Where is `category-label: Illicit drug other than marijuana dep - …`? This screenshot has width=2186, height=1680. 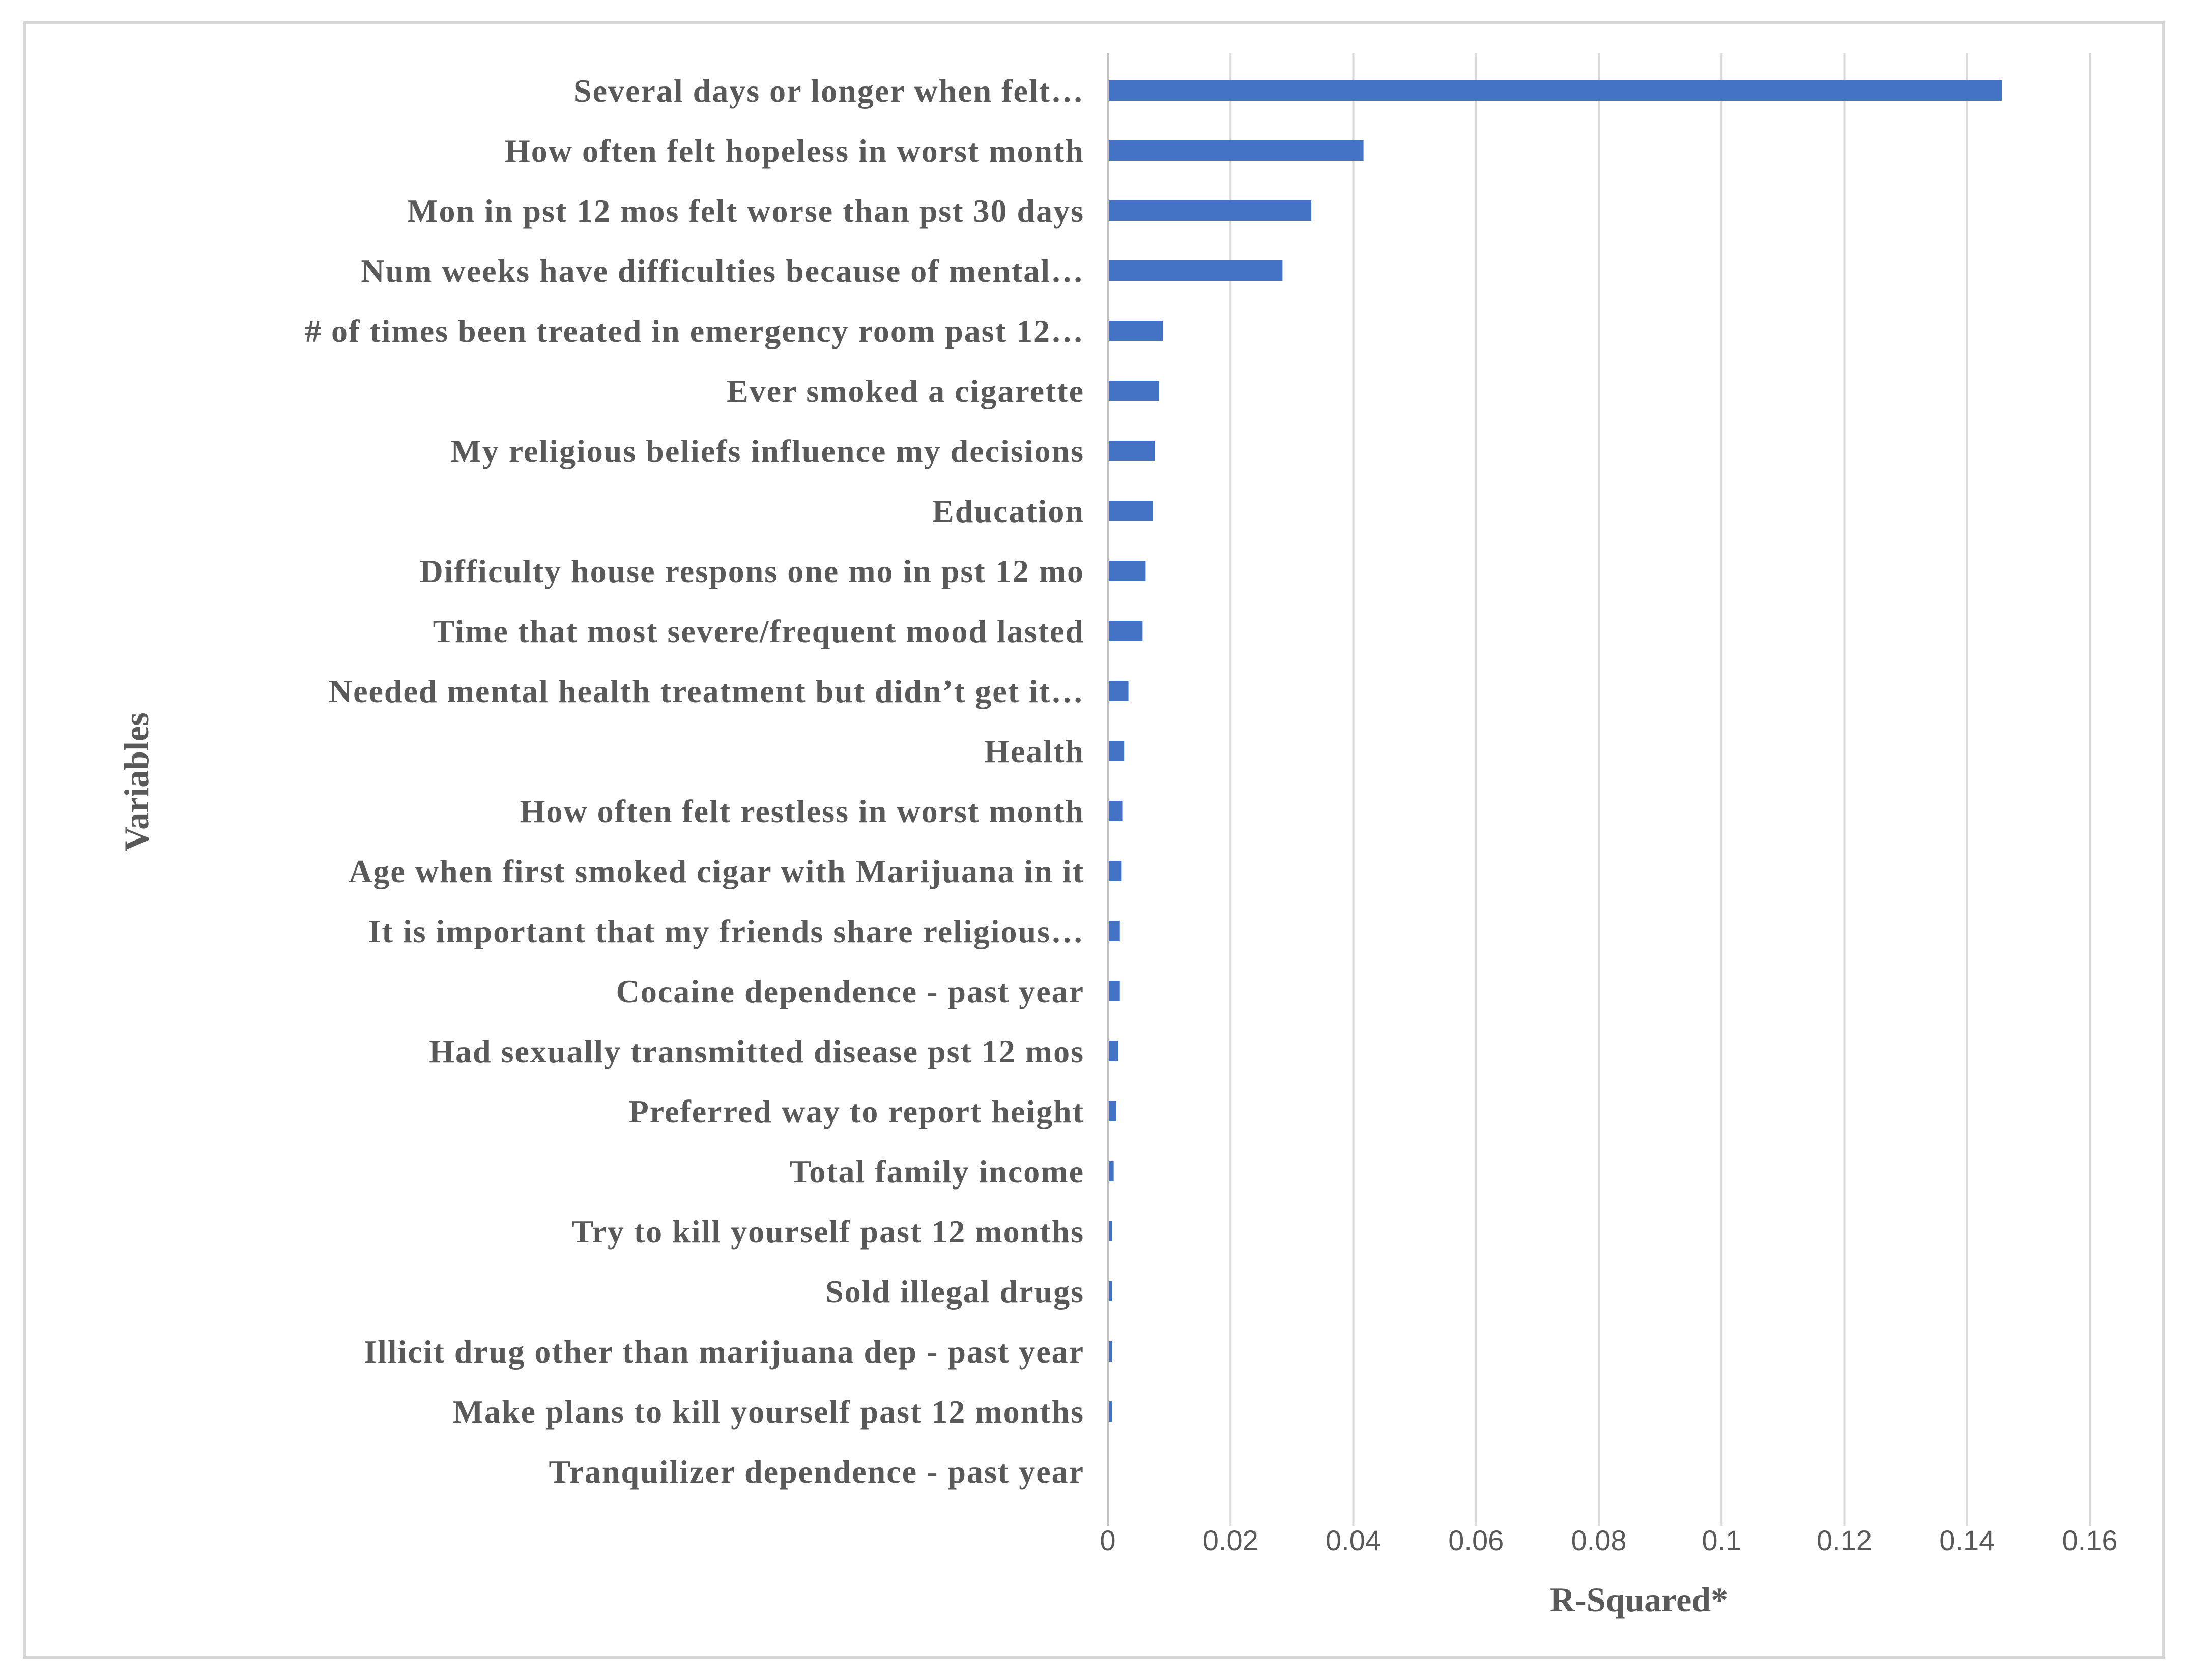 category-label: Illicit drug other than marijuana dep - … is located at coordinates (724, 1352).